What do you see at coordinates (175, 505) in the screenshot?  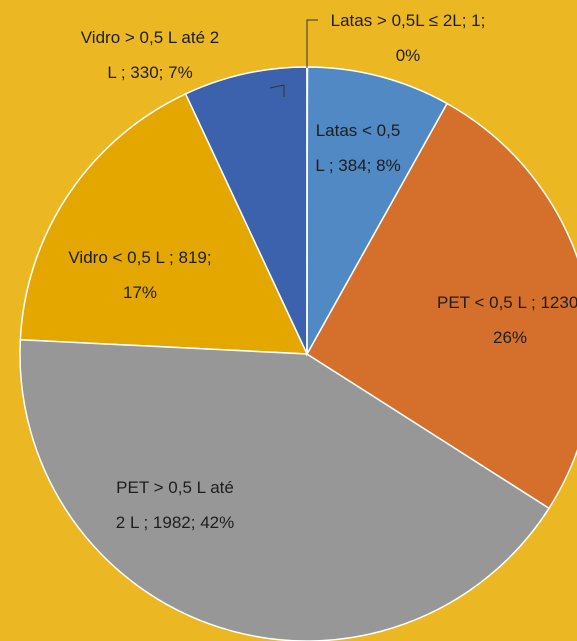 I see `data-label: PET > 0,5 L até 2 L ; 1982; 42%` at bounding box center [175, 505].